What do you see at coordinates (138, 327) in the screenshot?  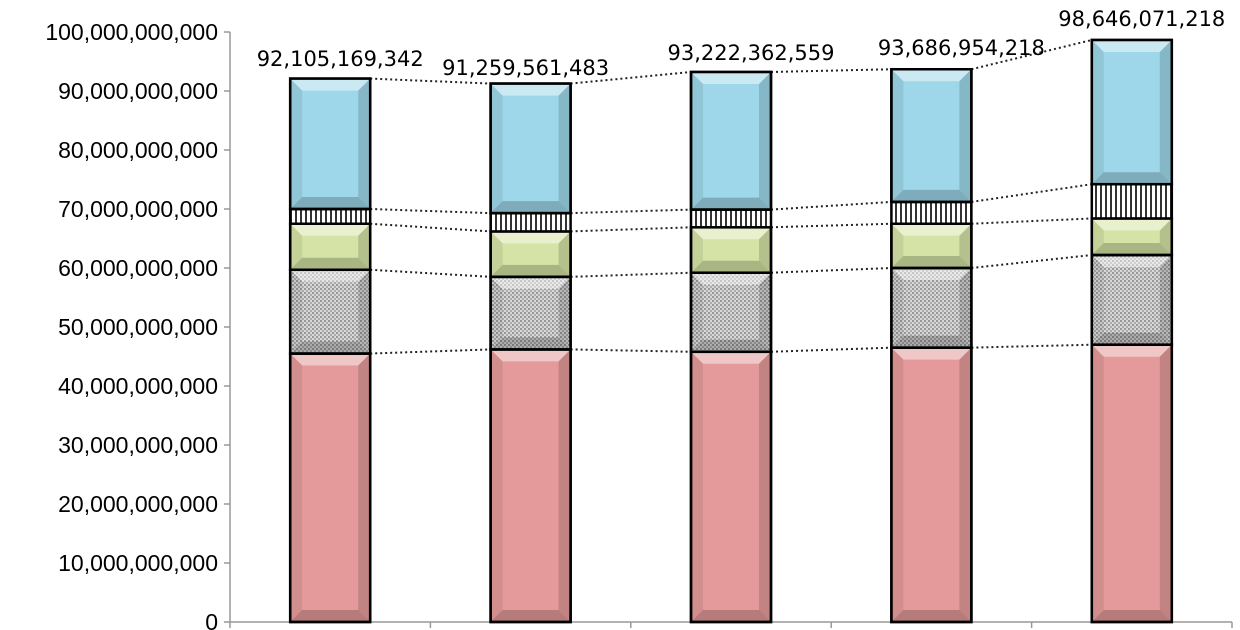 I see `y-tick-label: 50,000,000,000` at bounding box center [138, 327].